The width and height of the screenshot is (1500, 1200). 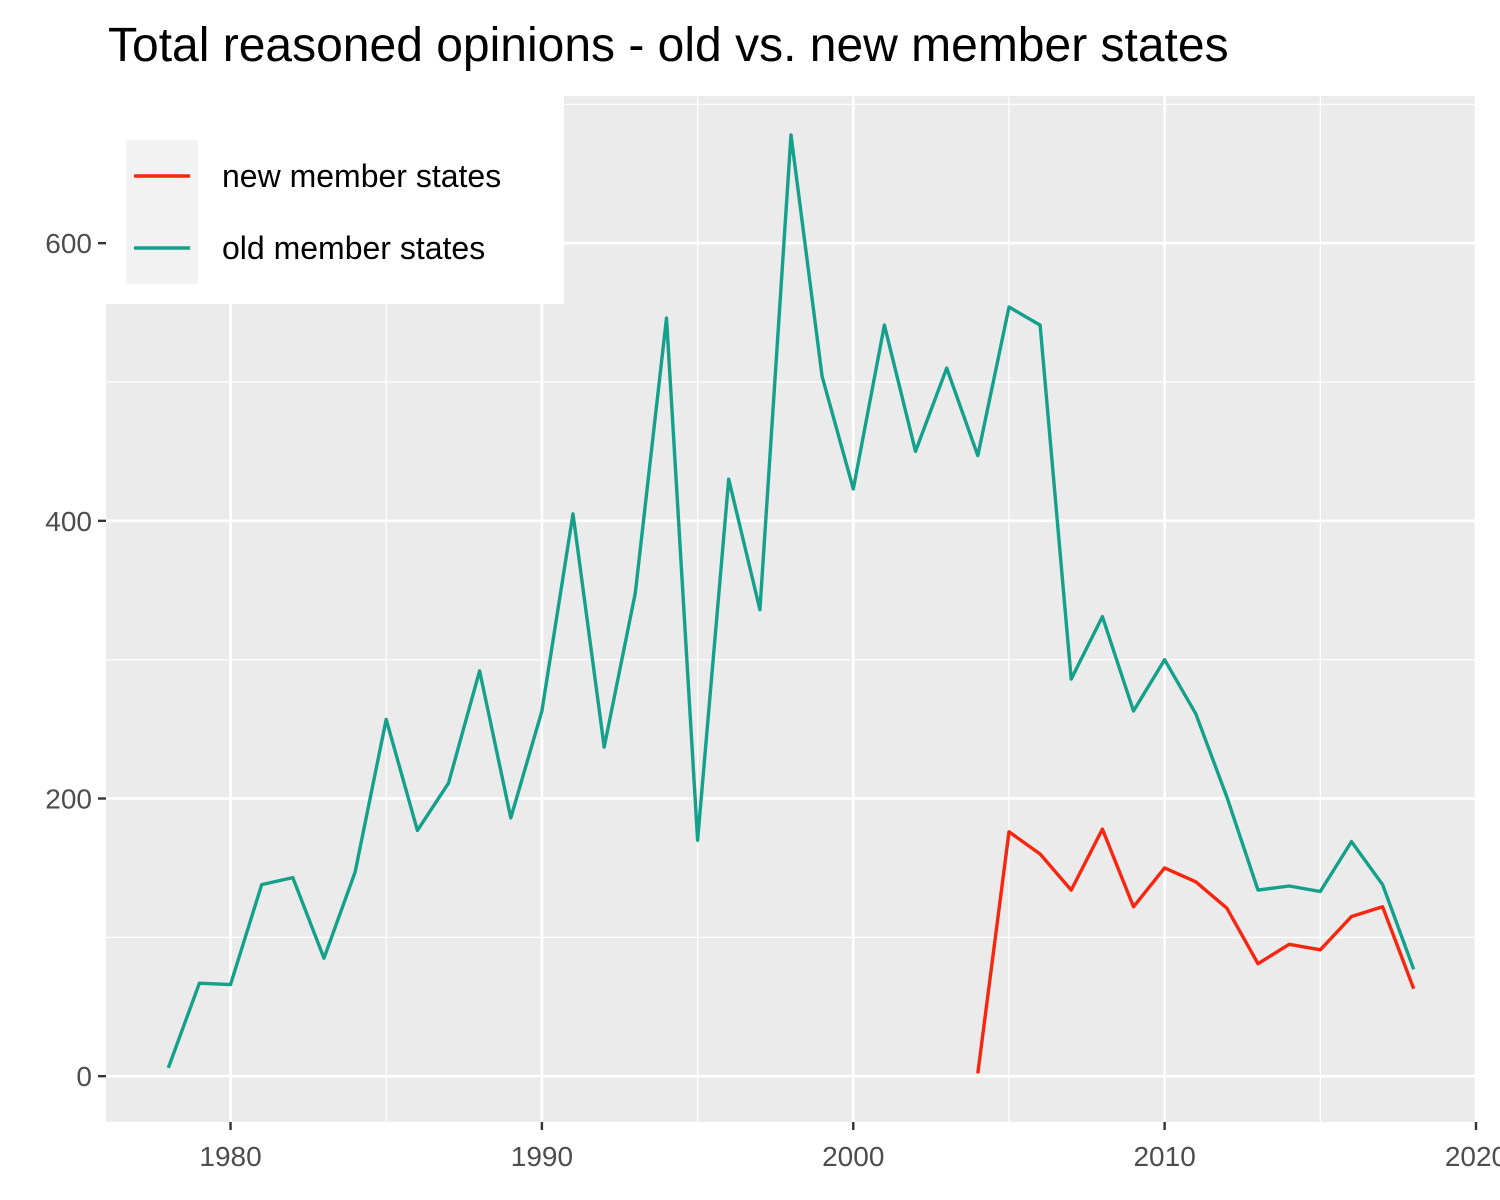 I want to click on legend-label: new member states, so click(x=361, y=176).